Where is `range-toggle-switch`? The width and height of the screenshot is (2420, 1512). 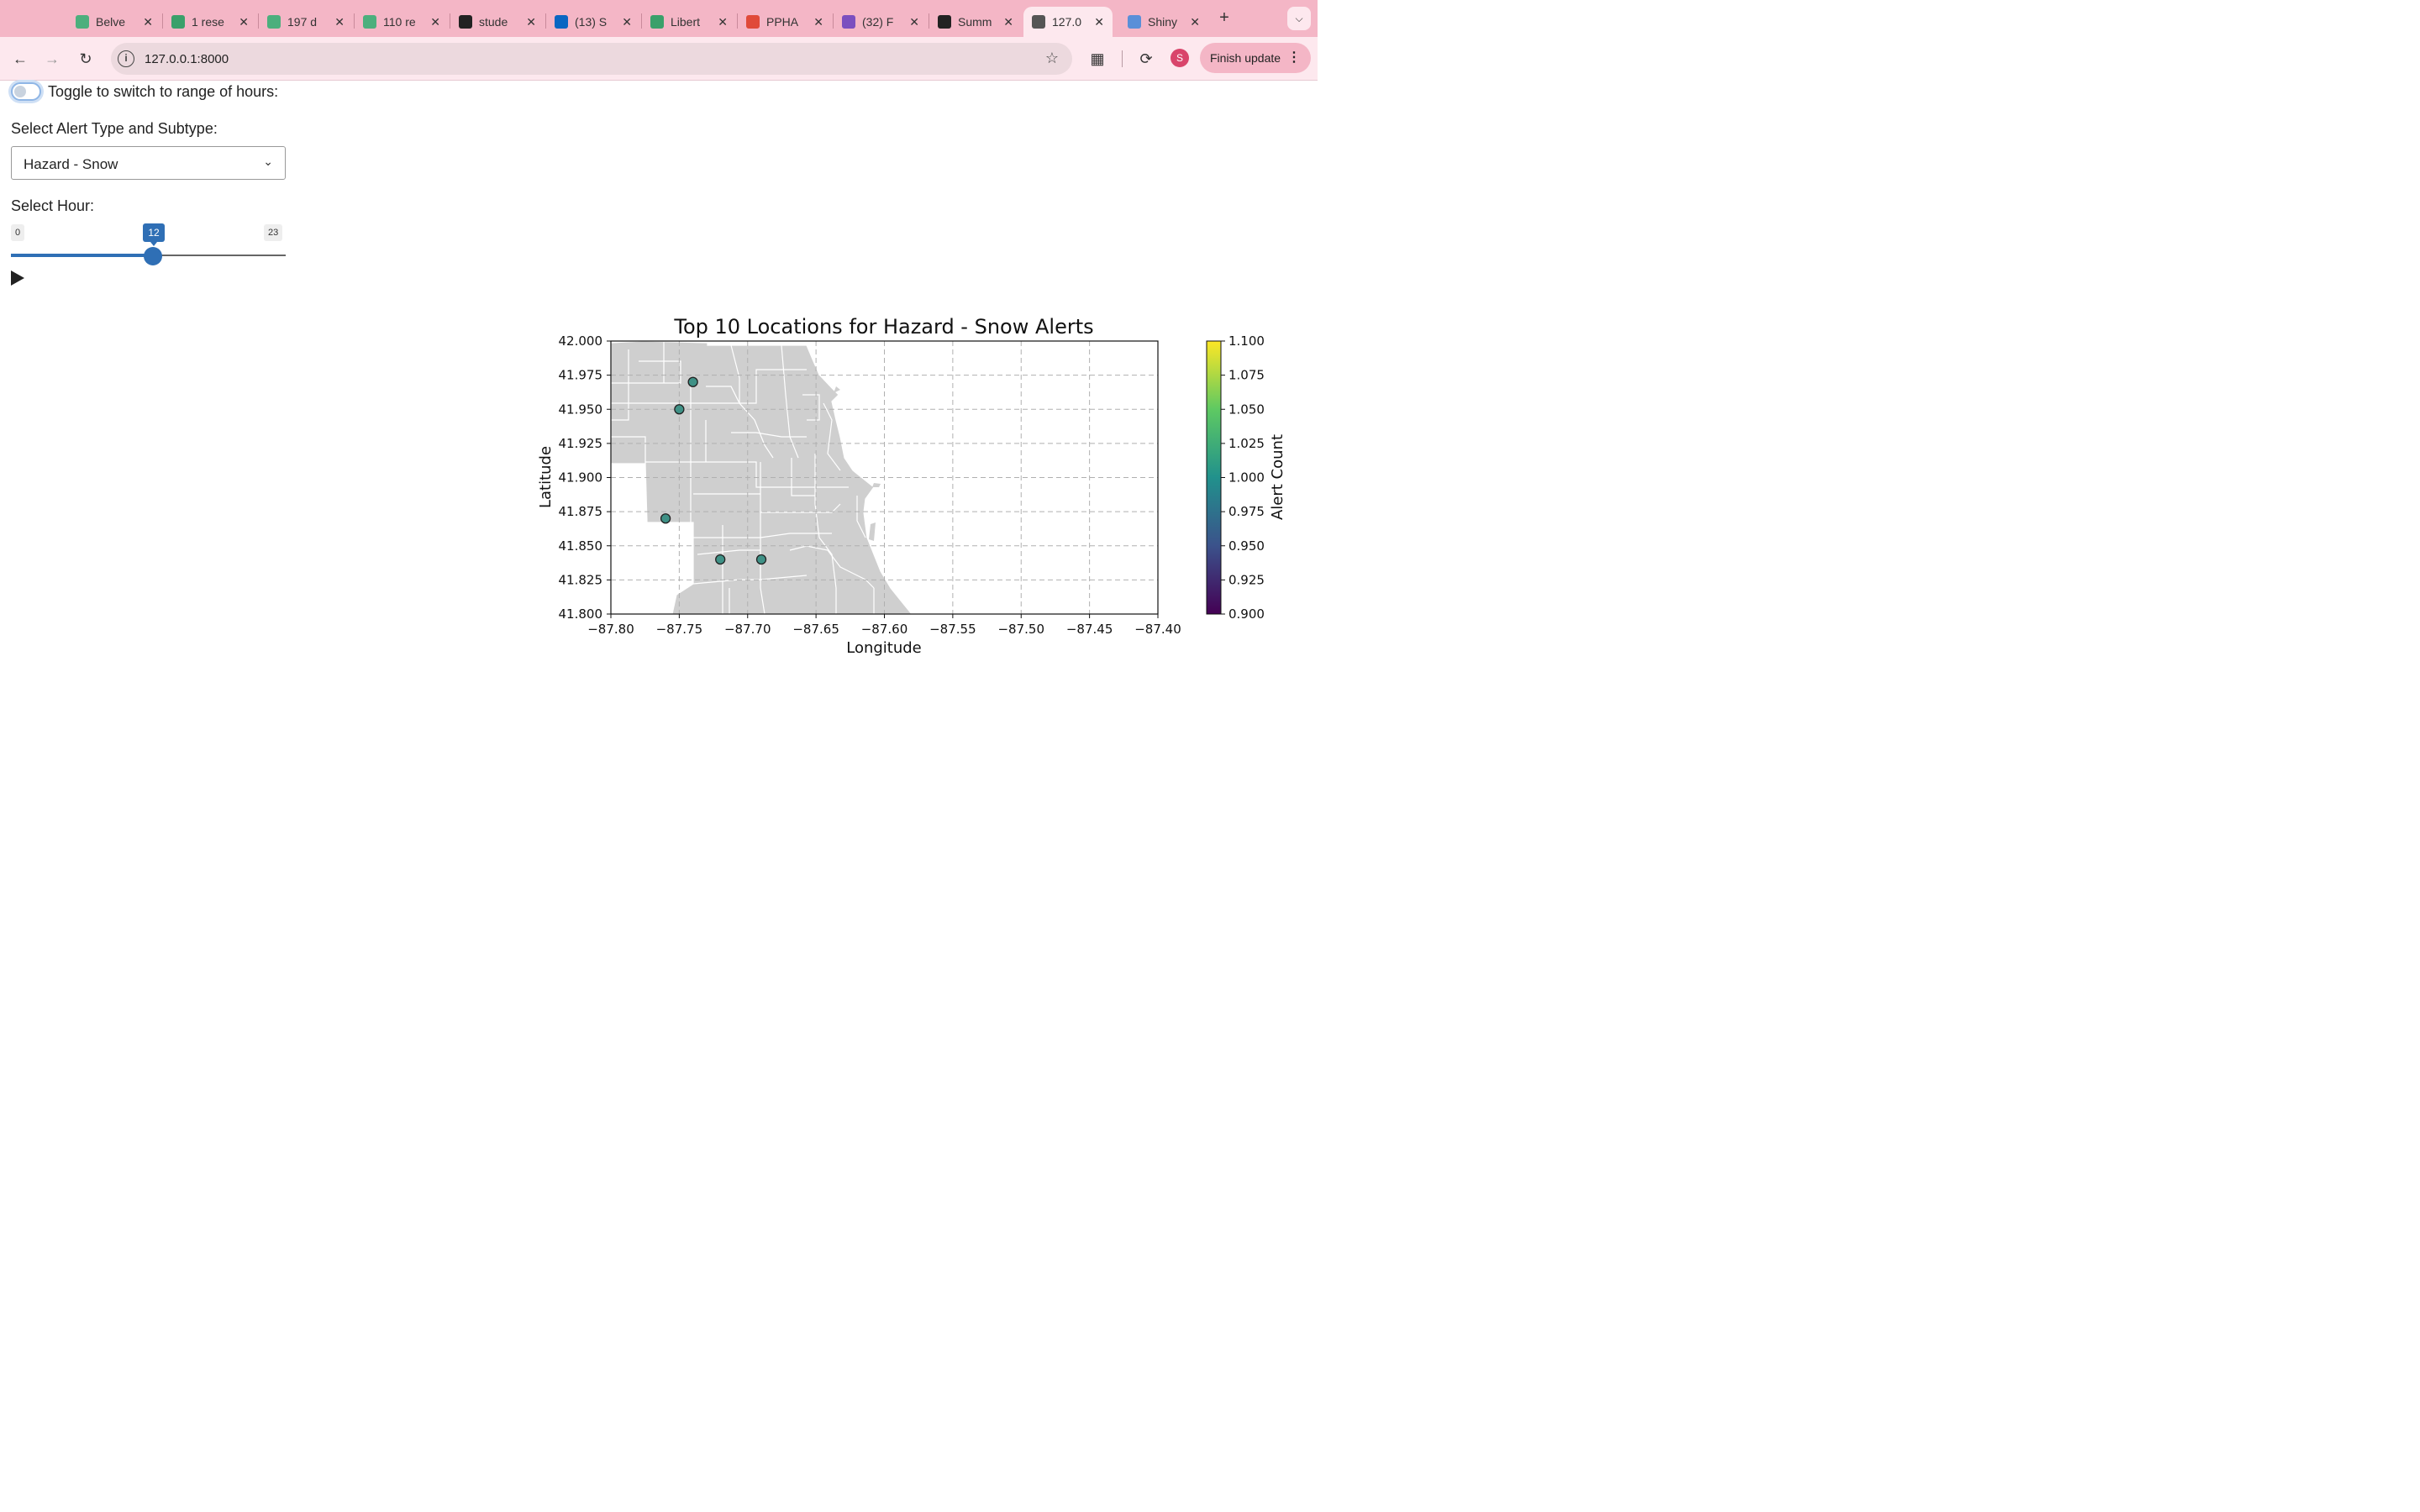
range-toggle-switch is located at coordinates (26, 91).